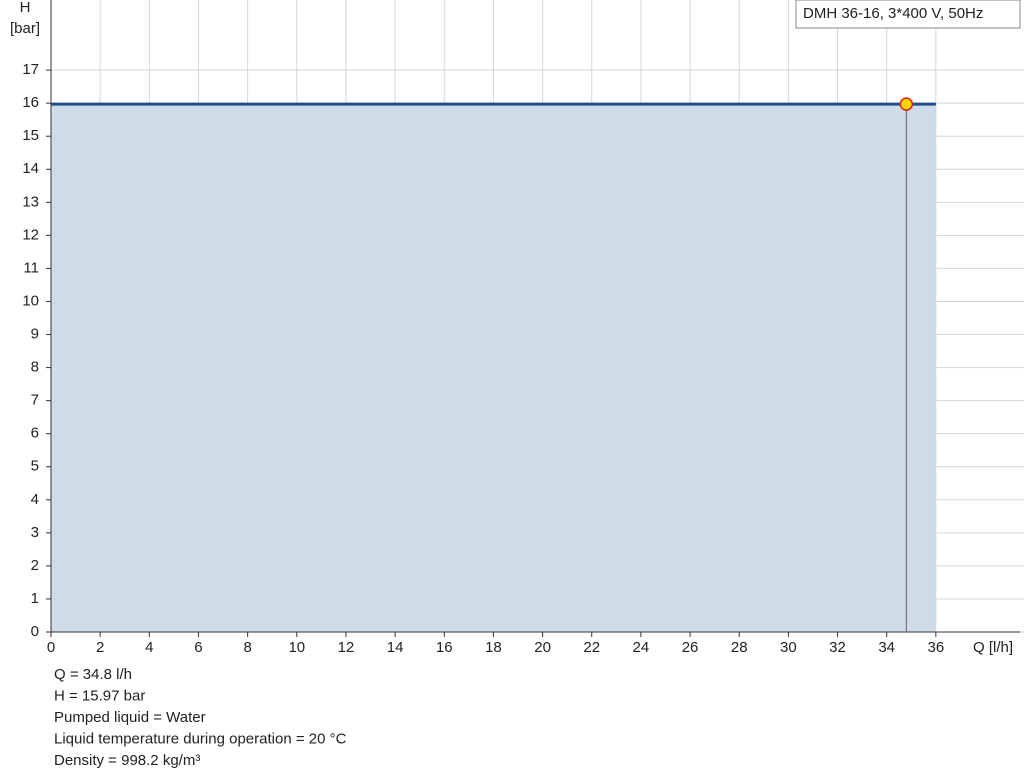 This screenshot has width=1024, height=781. I want to click on x-tick-label: 12, so click(346, 647).